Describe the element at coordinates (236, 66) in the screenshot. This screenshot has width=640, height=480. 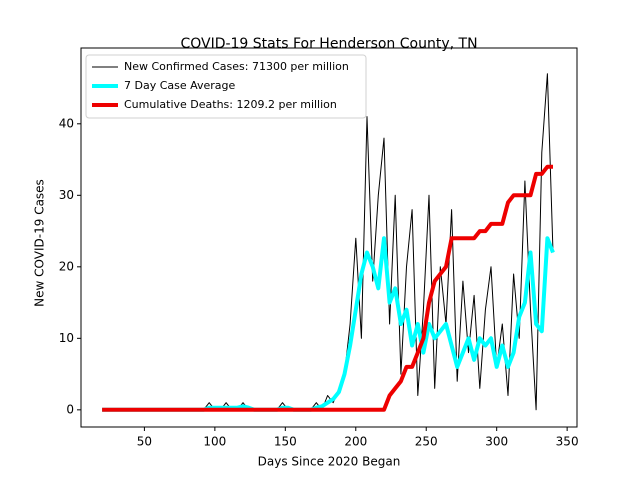
I see `legend-label: New Confirmed Cases: 71300 per million` at that location.